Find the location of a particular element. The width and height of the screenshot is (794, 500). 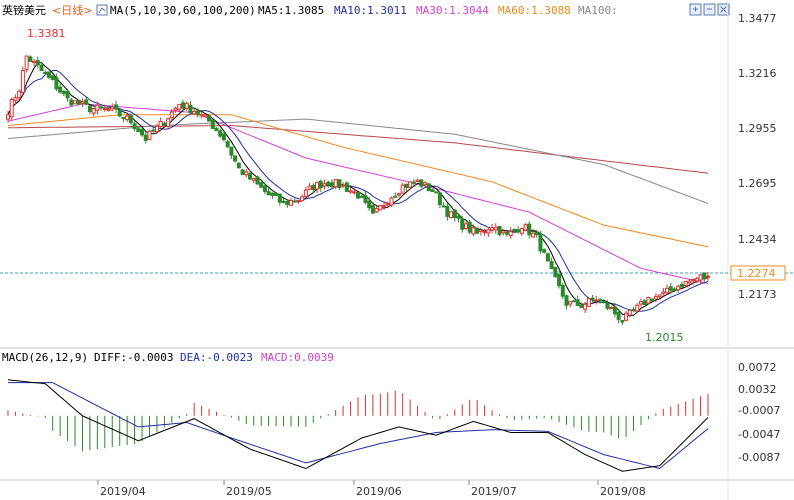

period-label: <日线> is located at coordinates (72, 10).